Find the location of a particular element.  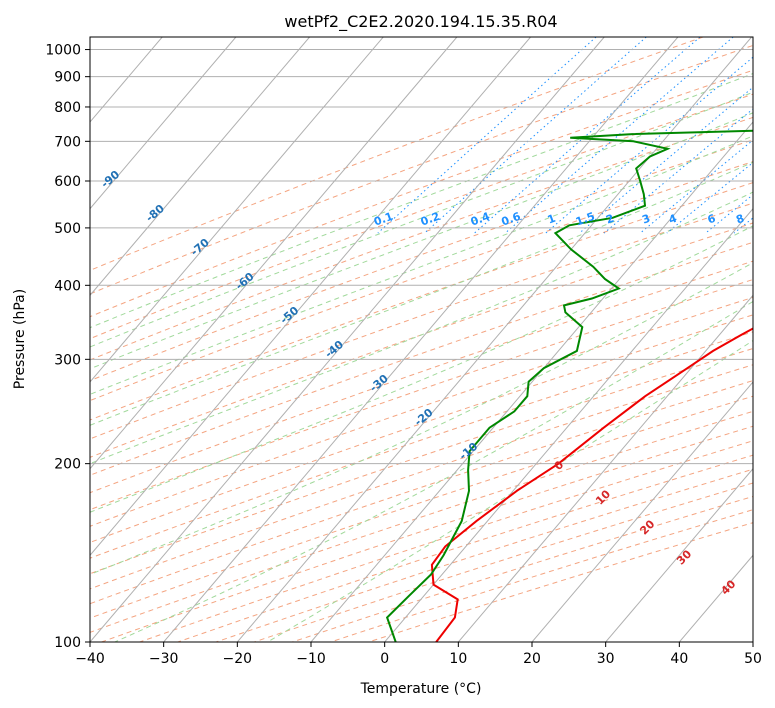

y-tick-label: 400 is located at coordinates (67, 286).